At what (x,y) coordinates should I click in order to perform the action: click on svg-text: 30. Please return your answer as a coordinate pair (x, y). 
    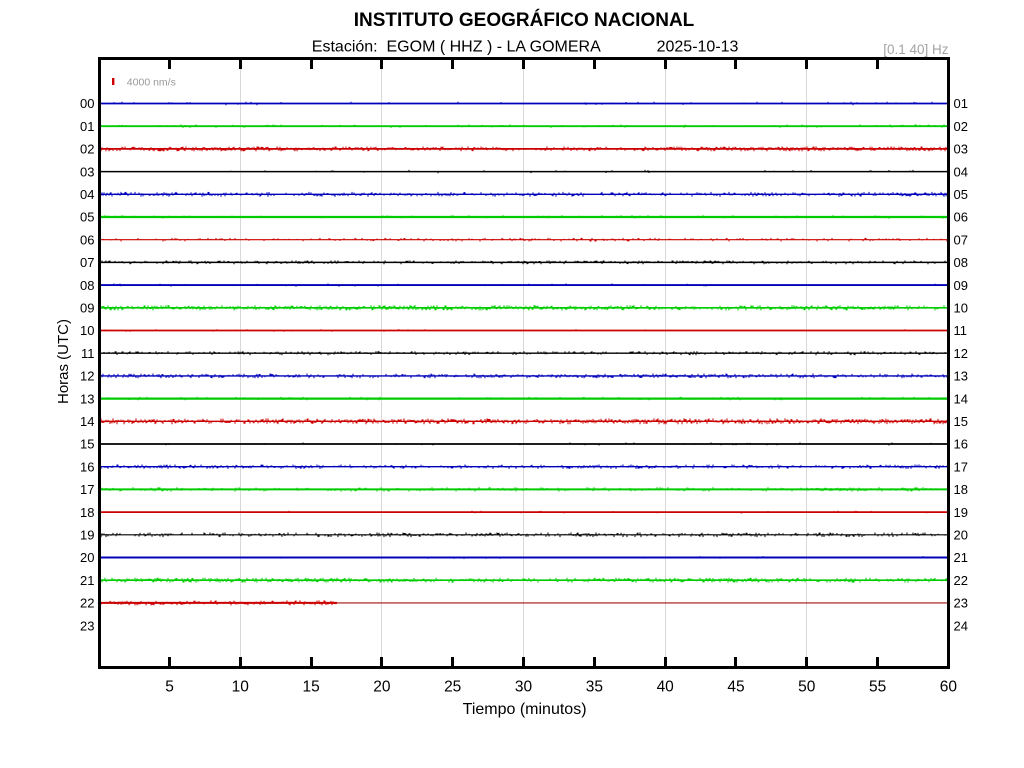
    Looking at the image, I should click on (524, 687).